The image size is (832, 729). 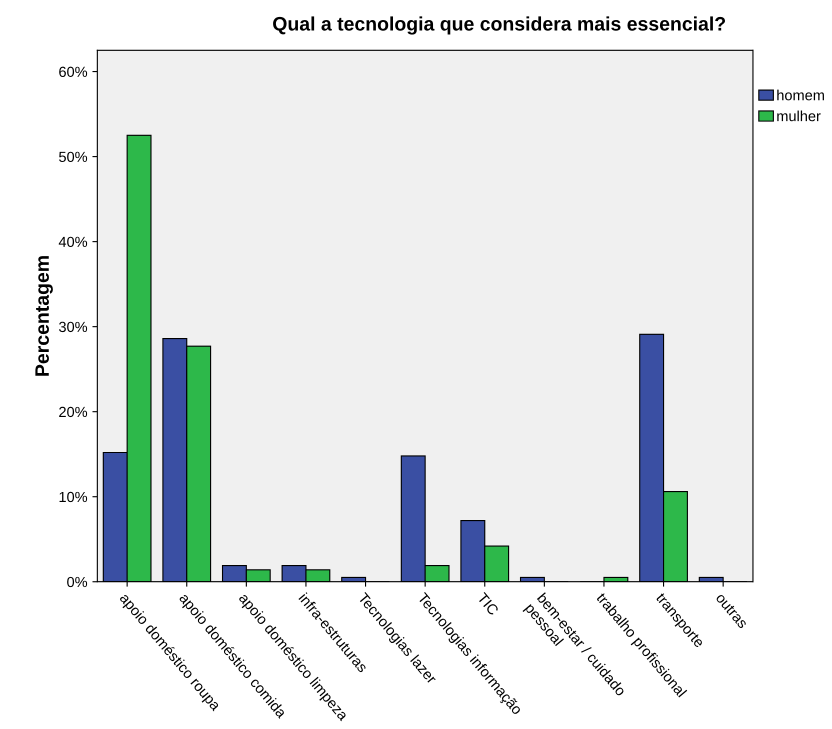 What do you see at coordinates (44, 316) in the screenshot?
I see `y-axis-title: Percentagem` at bounding box center [44, 316].